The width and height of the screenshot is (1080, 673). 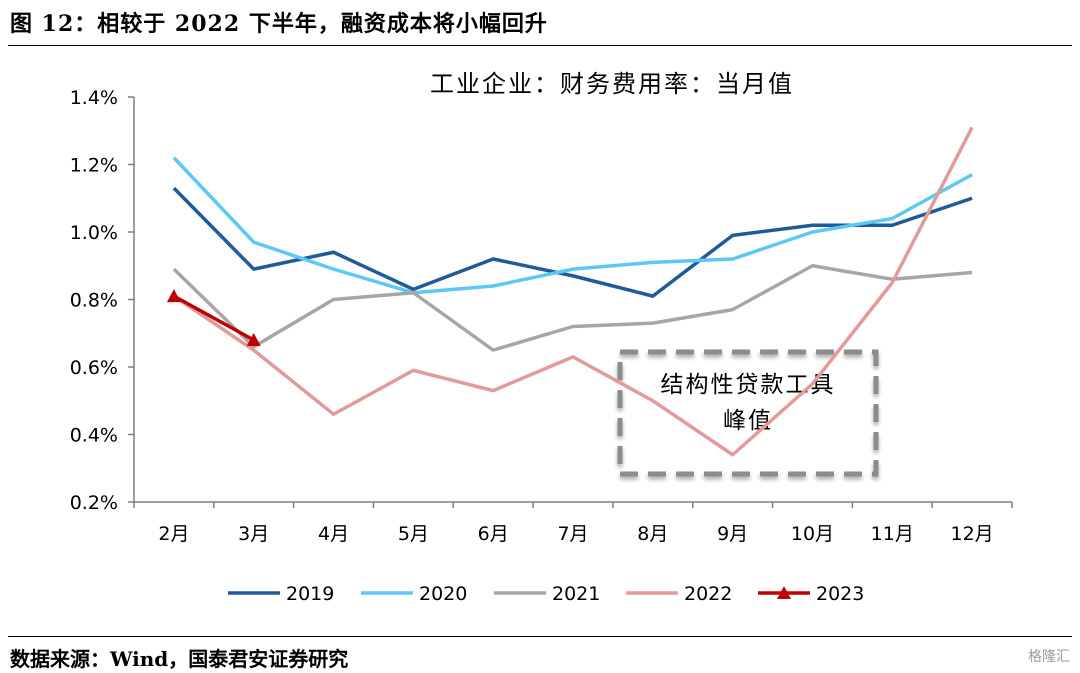 I want to click on legend-label-2023: 2023, so click(x=840, y=594).